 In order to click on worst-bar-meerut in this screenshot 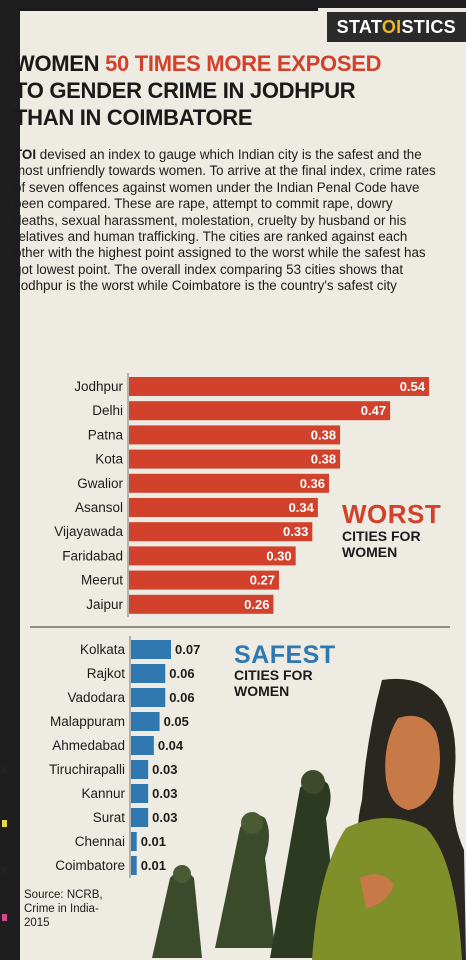, I will do `click(204, 580)`.